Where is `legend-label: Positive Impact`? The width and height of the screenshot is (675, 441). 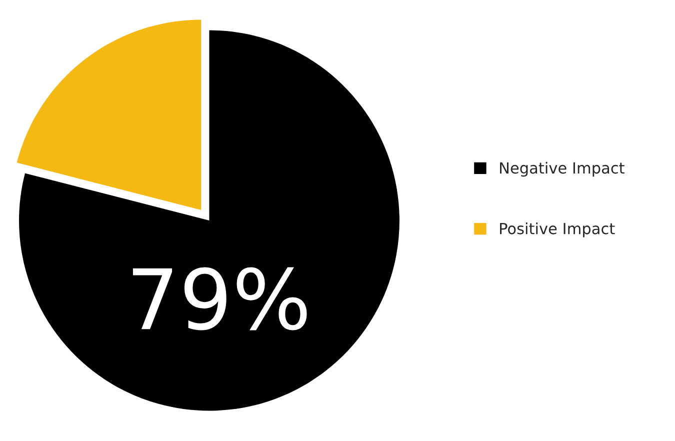
legend-label: Positive Impact is located at coordinates (557, 230).